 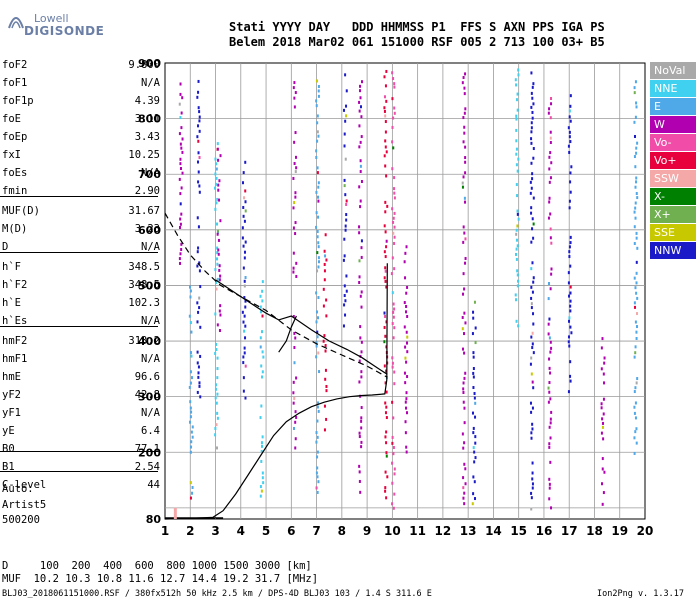 I want to click on param-name: yF2, so click(x=11, y=395).